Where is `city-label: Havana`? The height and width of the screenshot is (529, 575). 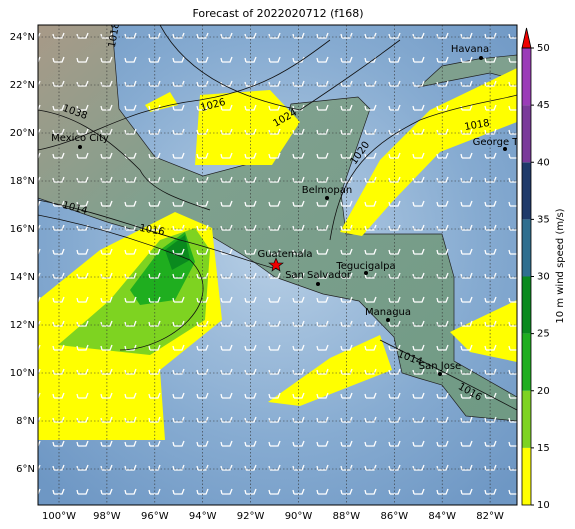 city-label: Havana is located at coordinates (470, 49).